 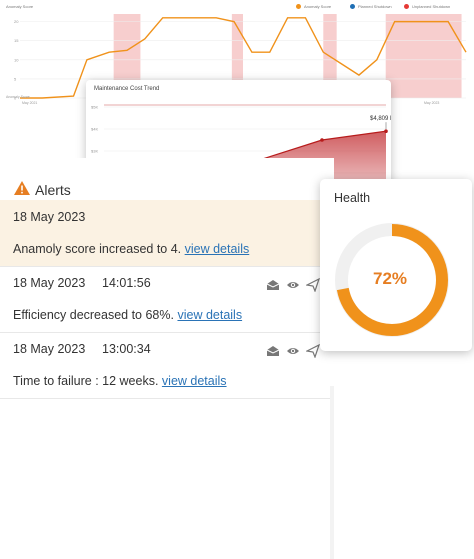 I want to click on health-gauge, so click(x=392, y=280).